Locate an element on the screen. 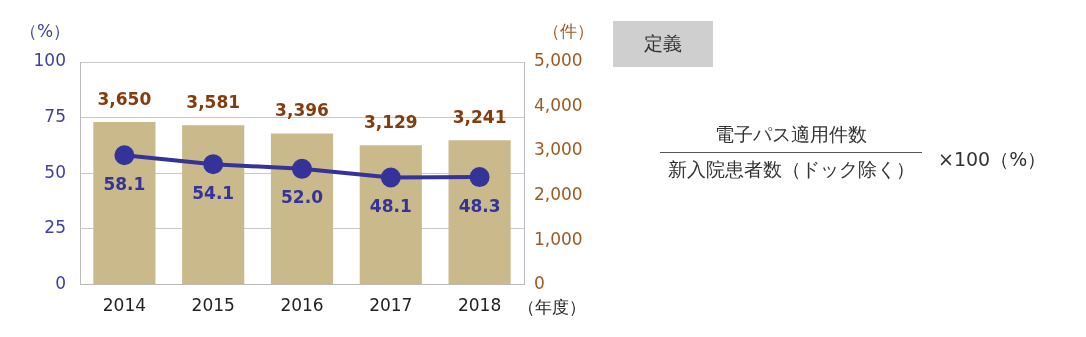 This screenshot has height=337, width=1086. x-tick-label: 2018 is located at coordinates (479, 305).